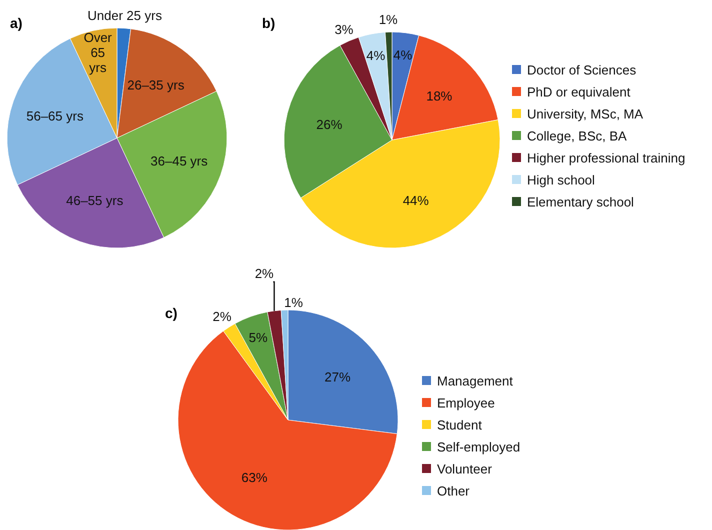 This screenshot has height=530, width=712. What do you see at coordinates (55, 116) in the screenshot?
I see `slice-label: 56–65 yrs` at bounding box center [55, 116].